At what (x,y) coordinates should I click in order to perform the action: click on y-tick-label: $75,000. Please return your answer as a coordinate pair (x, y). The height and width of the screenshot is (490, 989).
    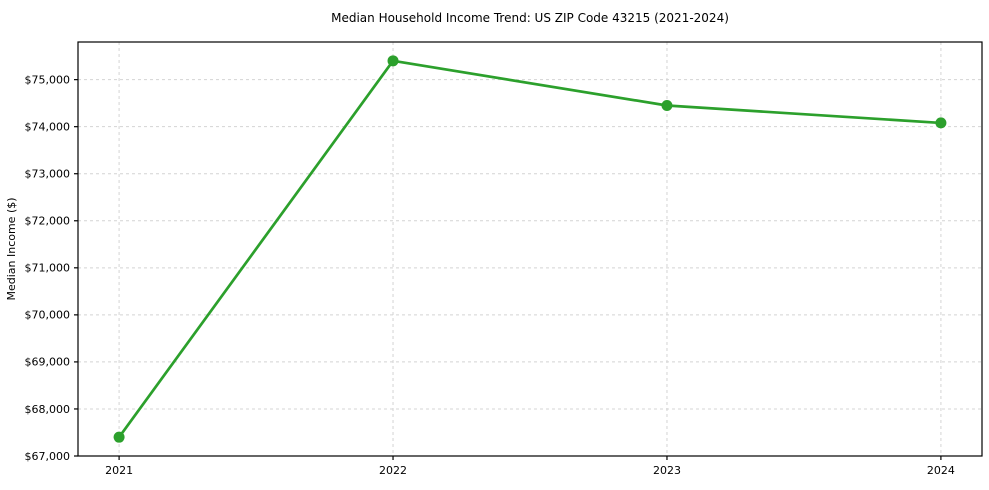
    Looking at the image, I should click on (48, 79).